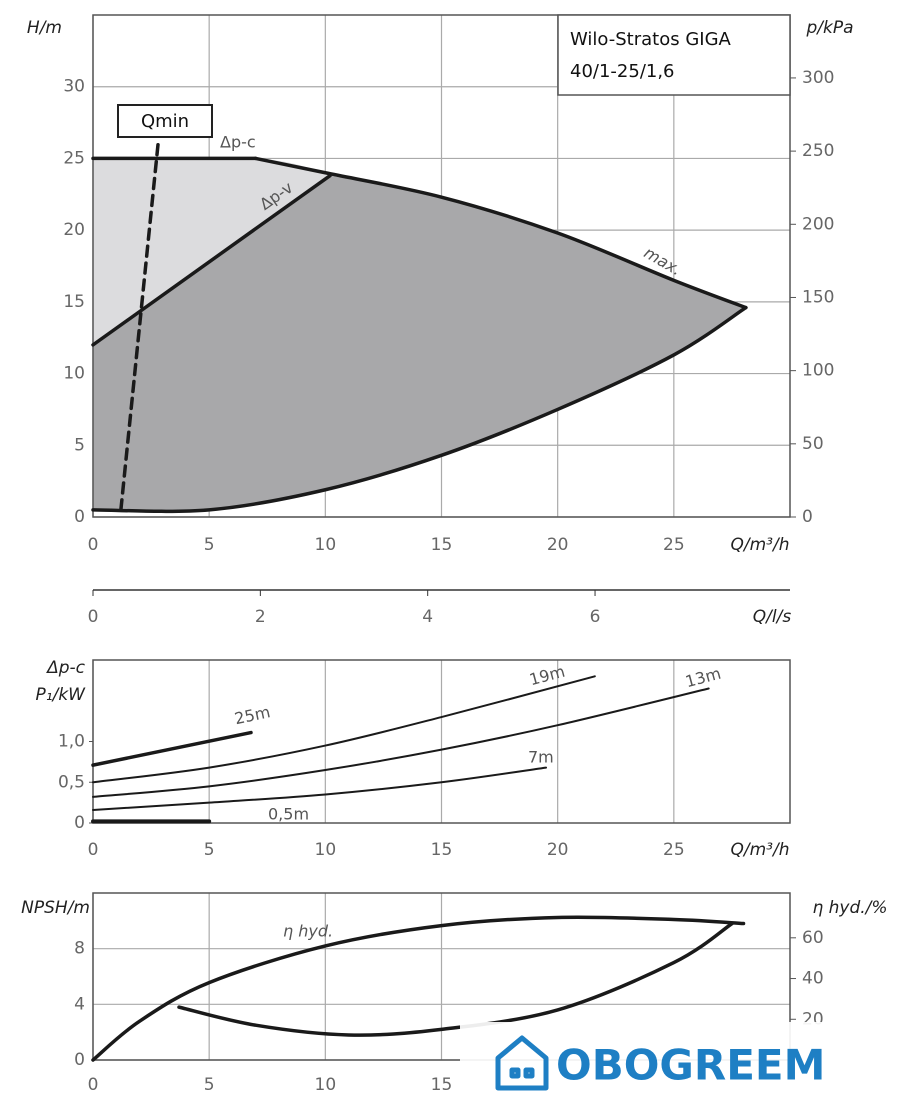  I want to click on y-tick-label: 1,0, so click(71, 742).